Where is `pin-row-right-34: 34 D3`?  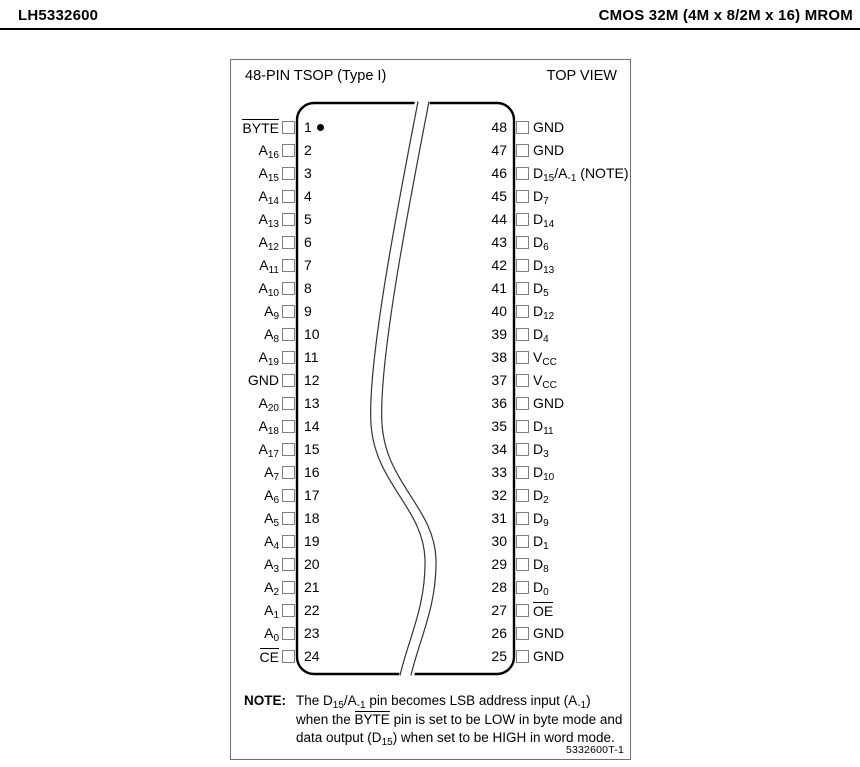
pin-row-right-34: 34 D3 is located at coordinates (508, 449).